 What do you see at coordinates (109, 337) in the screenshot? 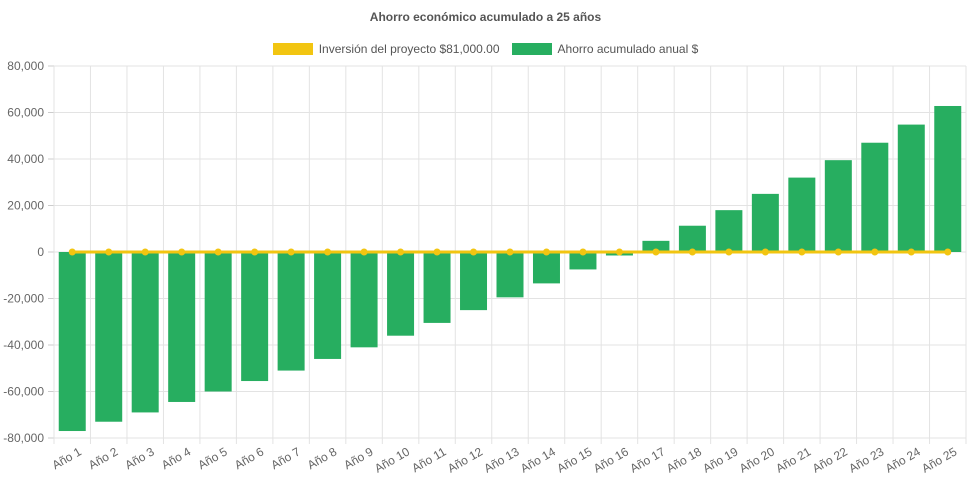
I see `bar-año-2` at bounding box center [109, 337].